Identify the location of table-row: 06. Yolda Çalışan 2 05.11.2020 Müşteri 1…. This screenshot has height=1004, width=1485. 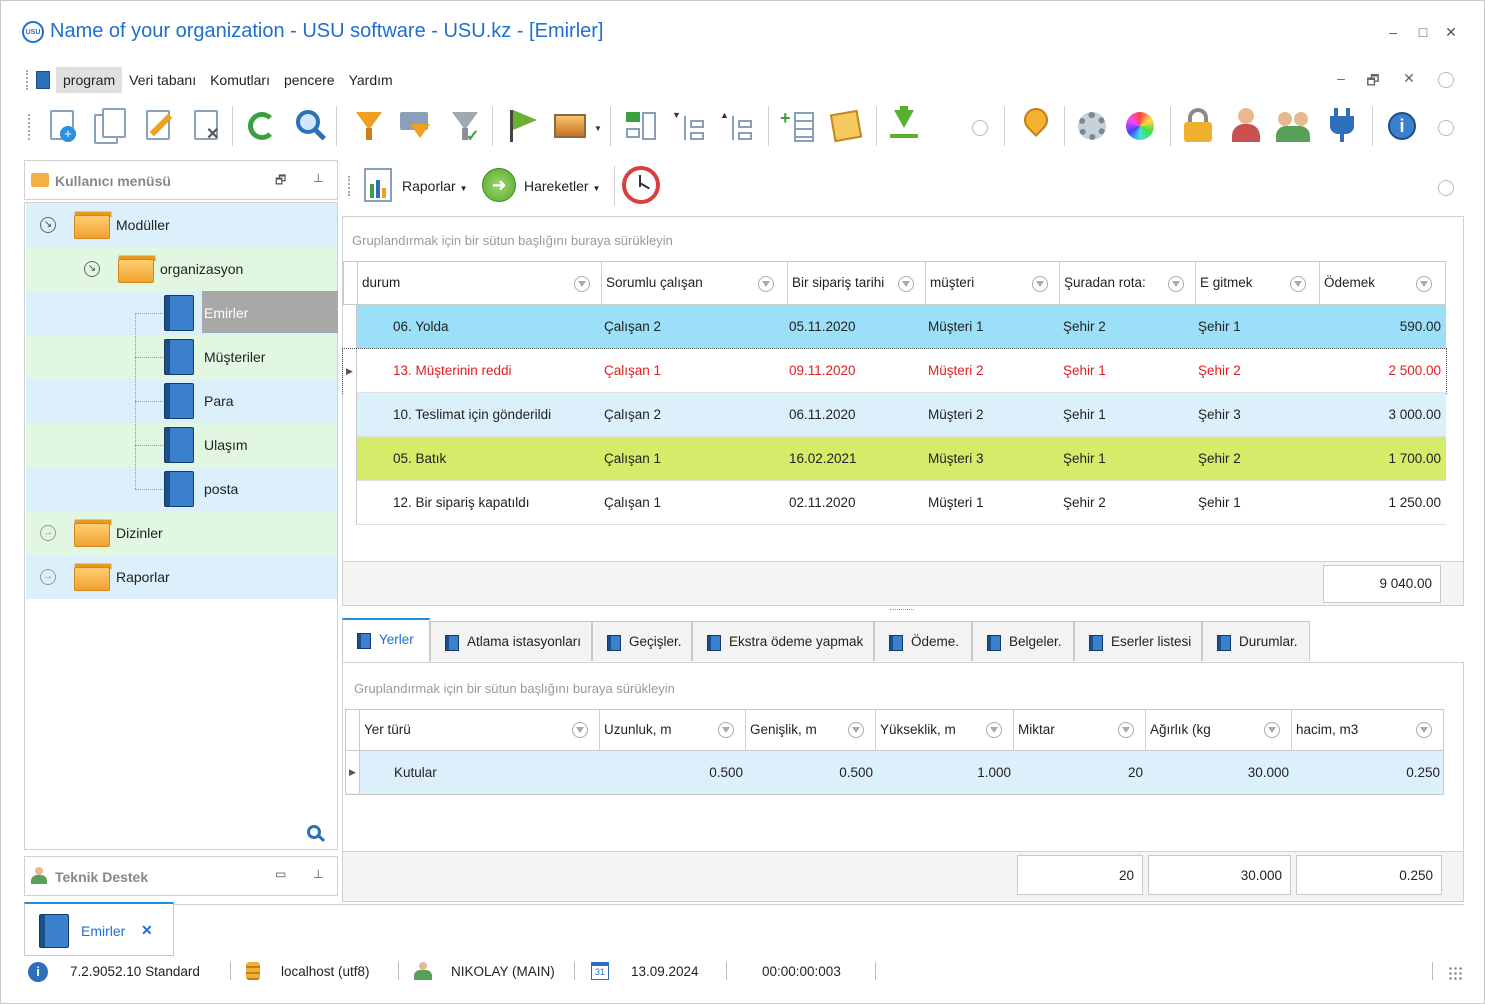
(894, 327).